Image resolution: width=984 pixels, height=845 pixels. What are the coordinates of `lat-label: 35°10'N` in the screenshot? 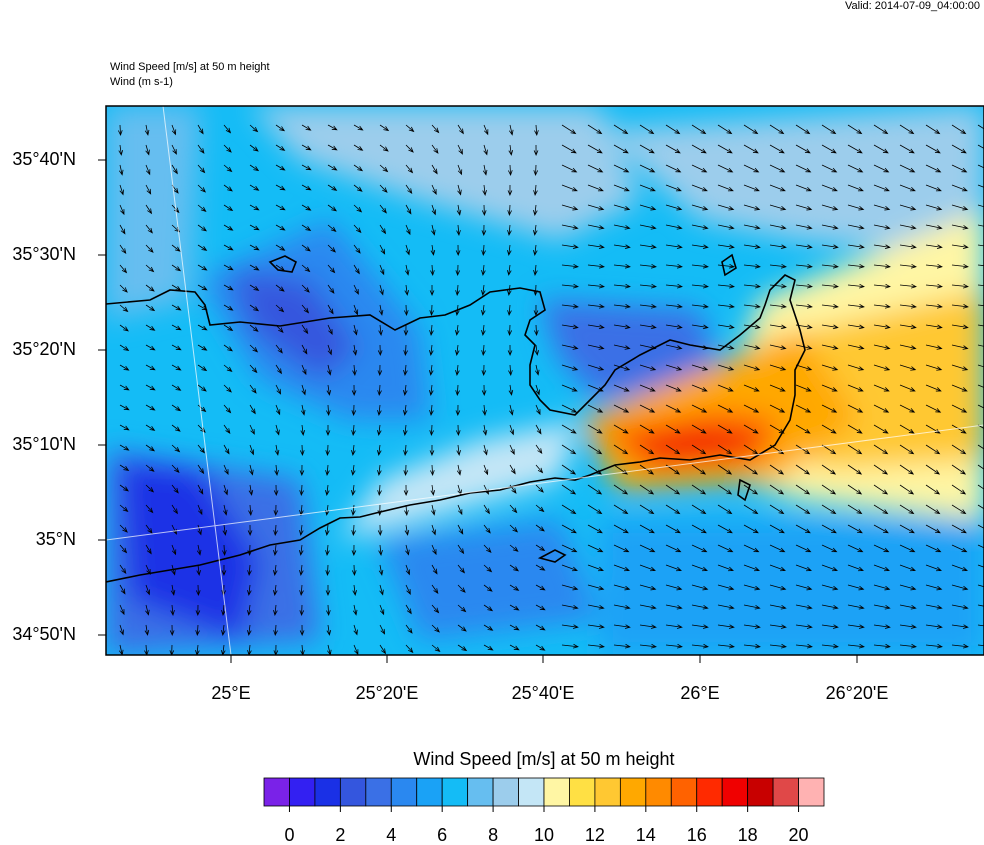 It's located at (44, 444).